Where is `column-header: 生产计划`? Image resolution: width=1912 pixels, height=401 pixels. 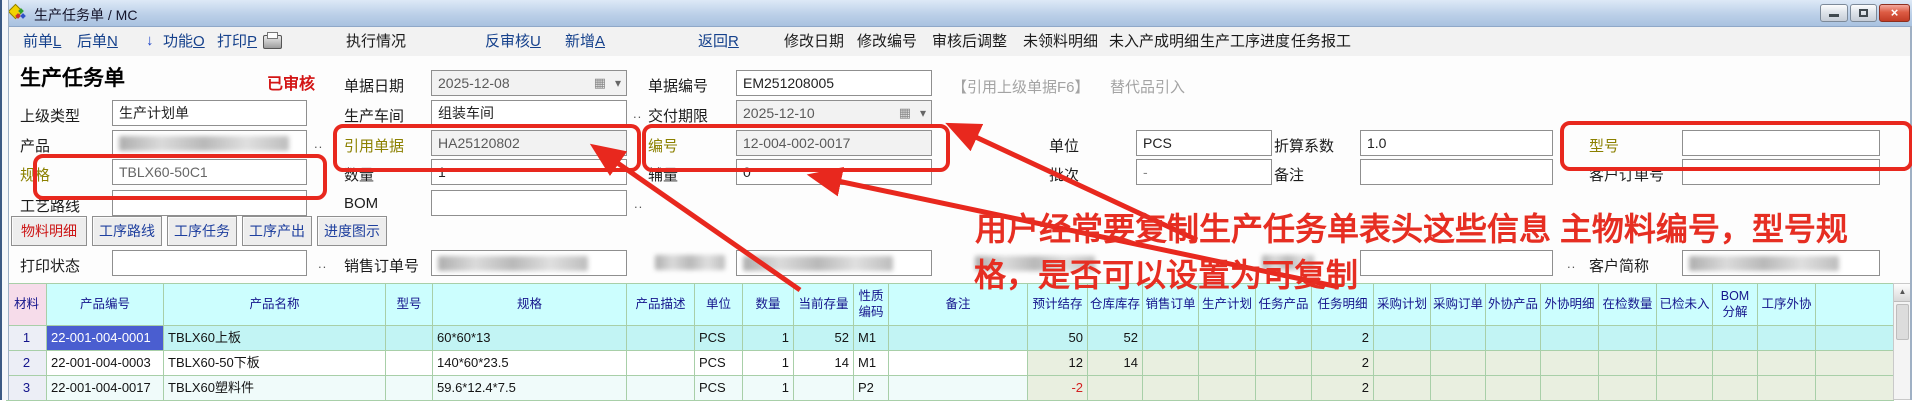 column-header: 生产计划 is located at coordinates (1227, 305).